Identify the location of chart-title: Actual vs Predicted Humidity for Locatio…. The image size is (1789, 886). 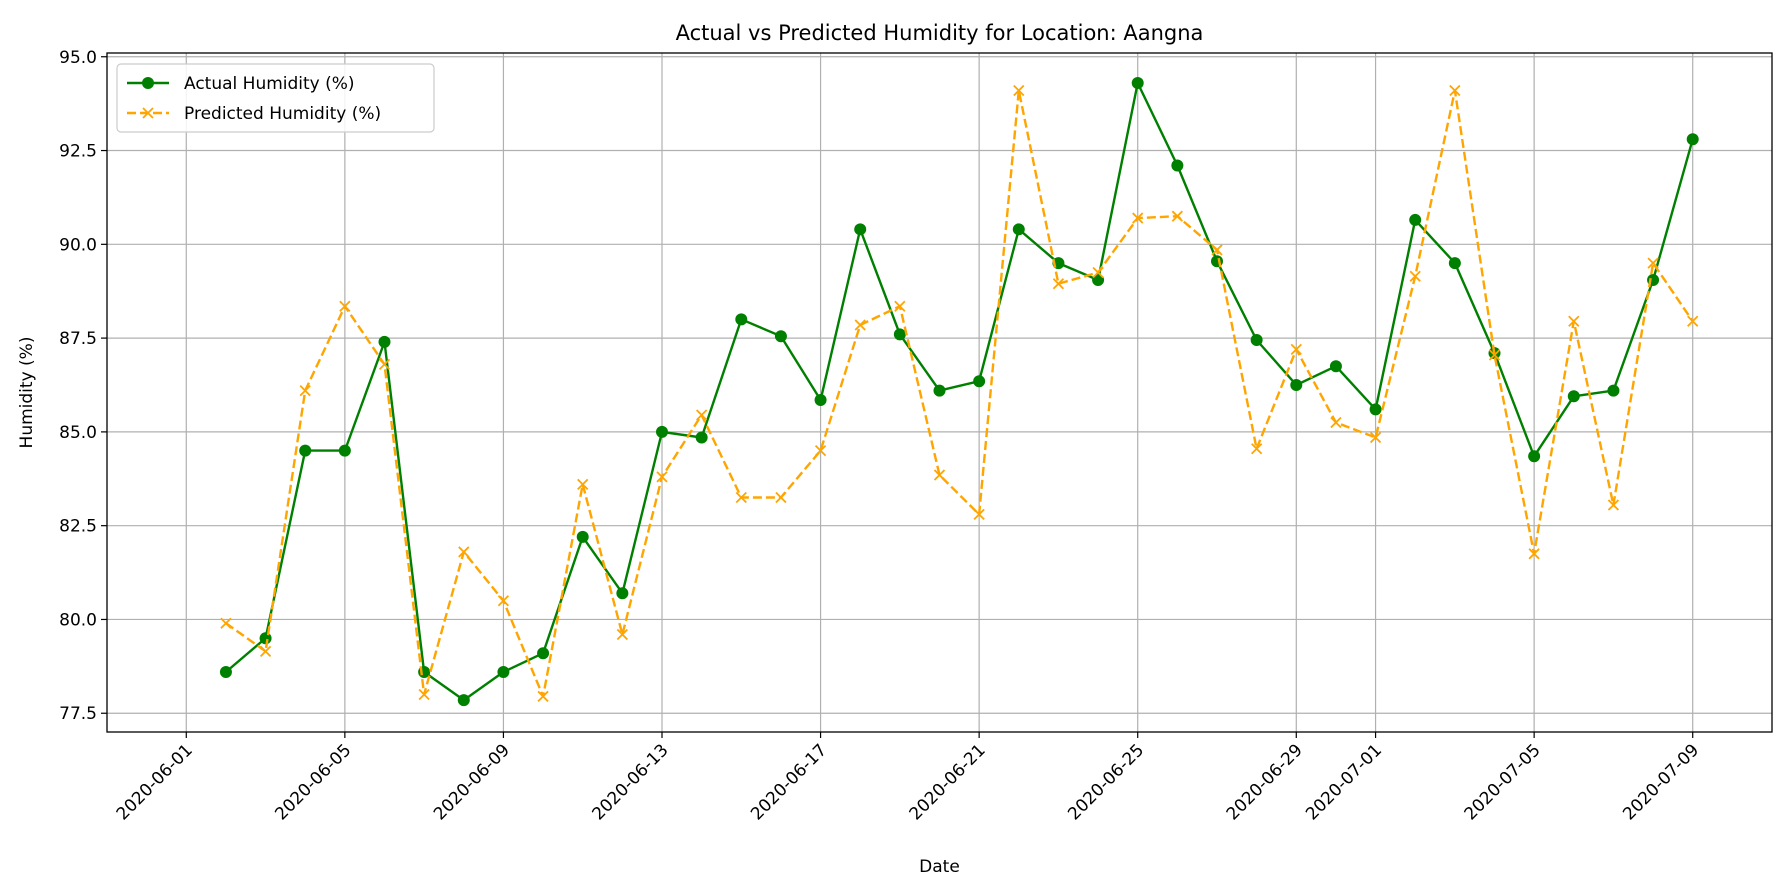
(940, 33).